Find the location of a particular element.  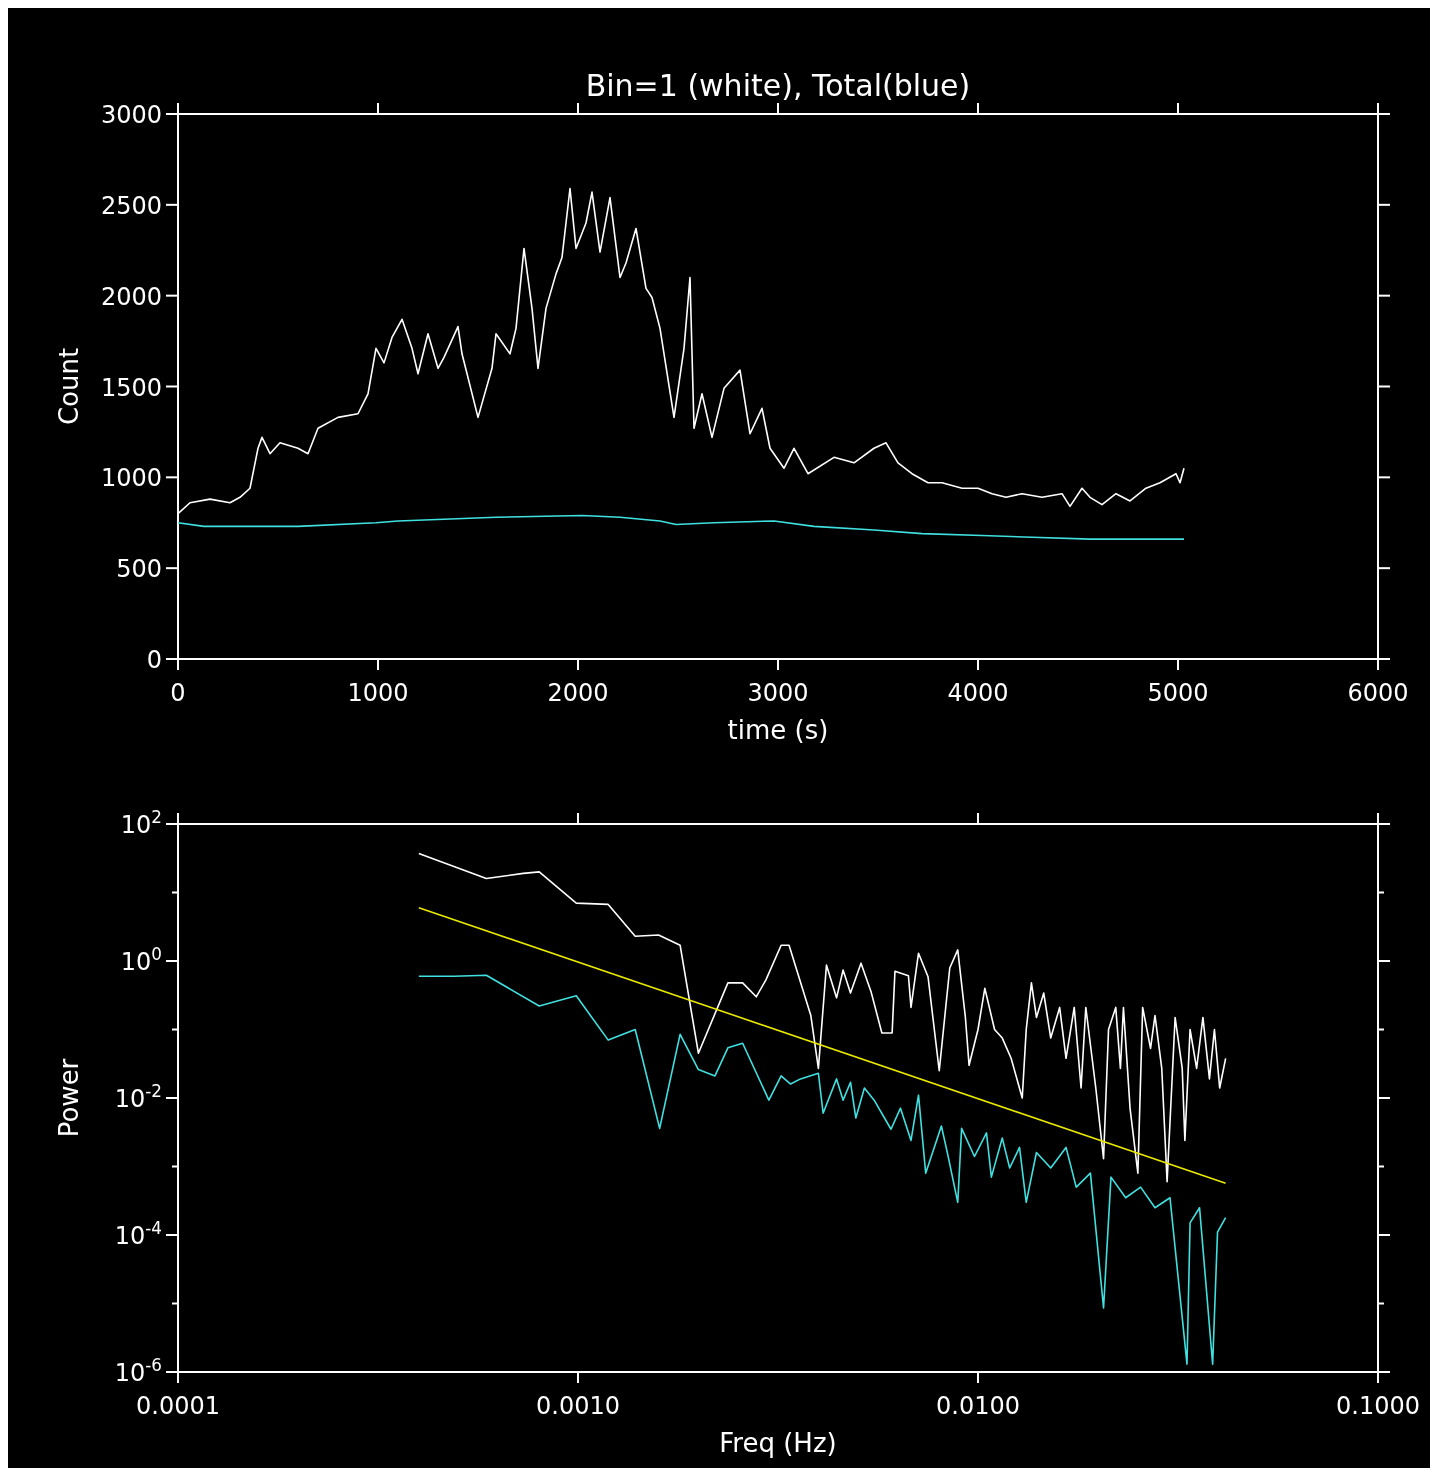

chart-title: Bin=1 (white), Total(blue) is located at coordinates (778, 85).